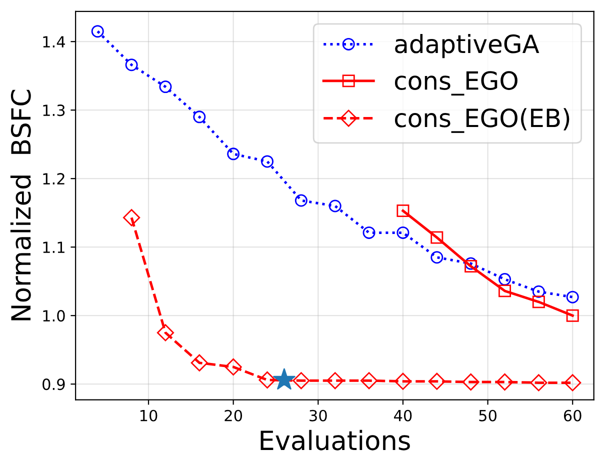 This screenshot has height=458, width=595. What do you see at coordinates (233, 416) in the screenshot?
I see `x-tick-label: 20` at bounding box center [233, 416].